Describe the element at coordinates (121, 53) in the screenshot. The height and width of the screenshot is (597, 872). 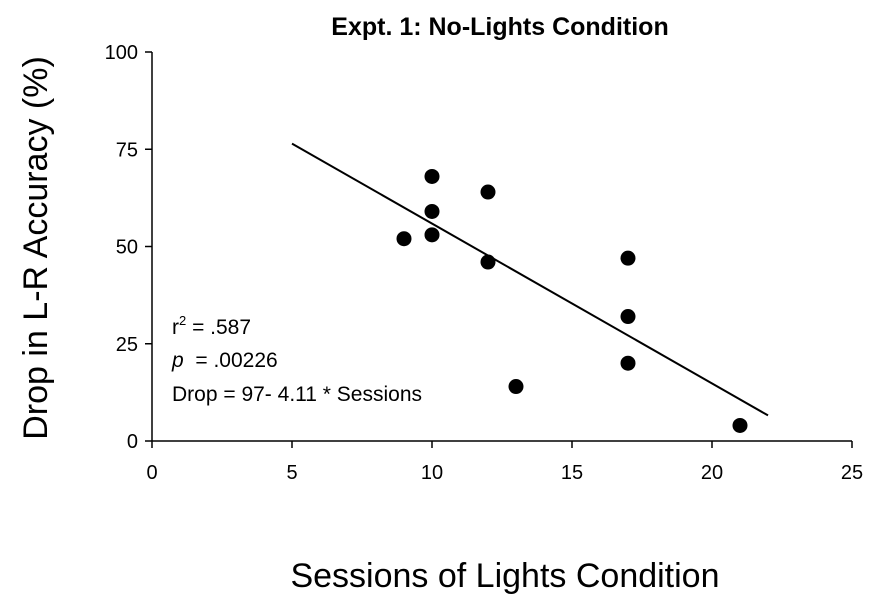
I see `y-tick-label: 100` at that location.